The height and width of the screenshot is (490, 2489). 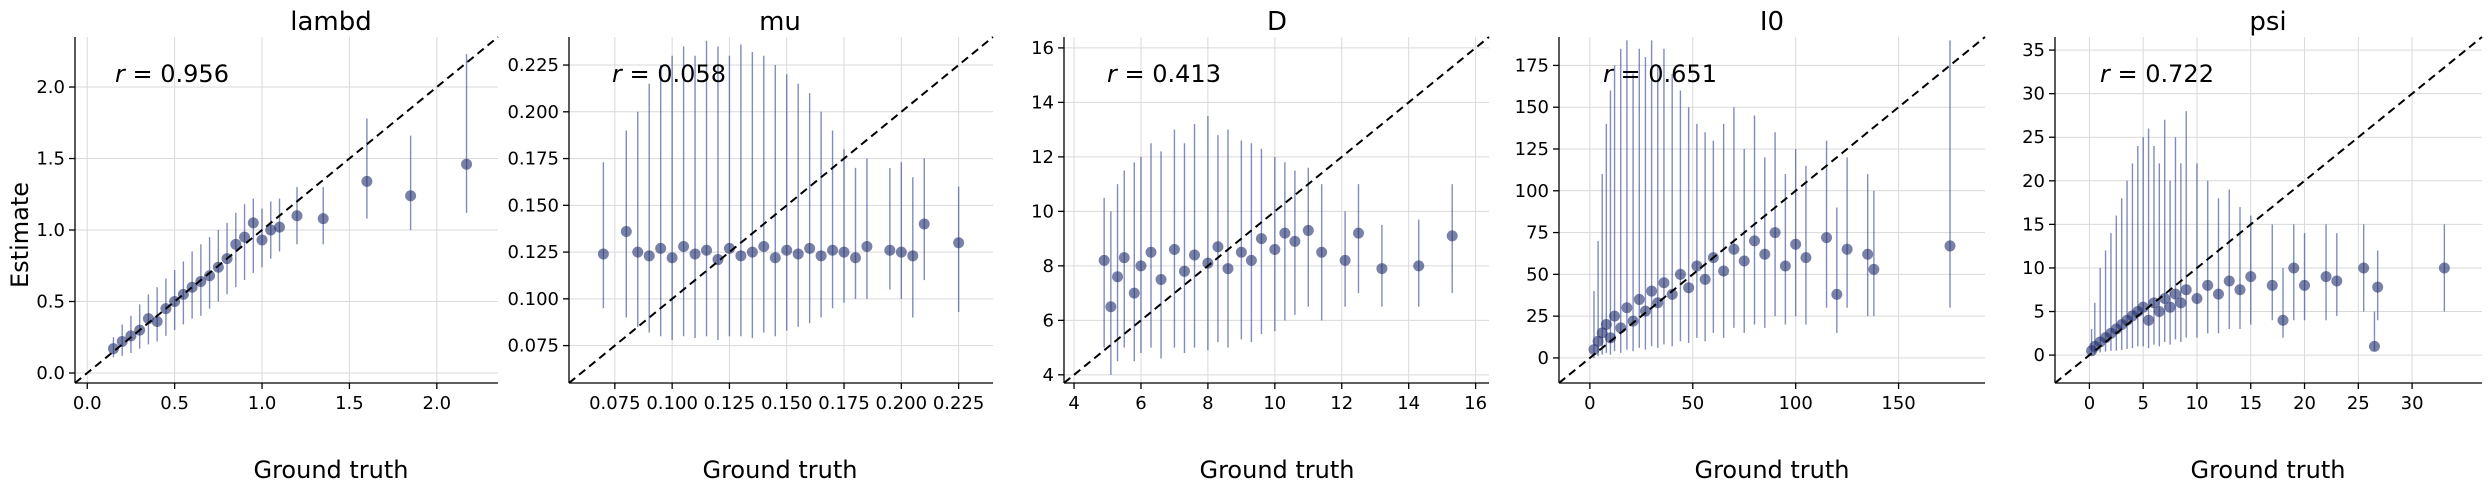 I want to click on x-tick-label: 4, so click(x=1073, y=403).